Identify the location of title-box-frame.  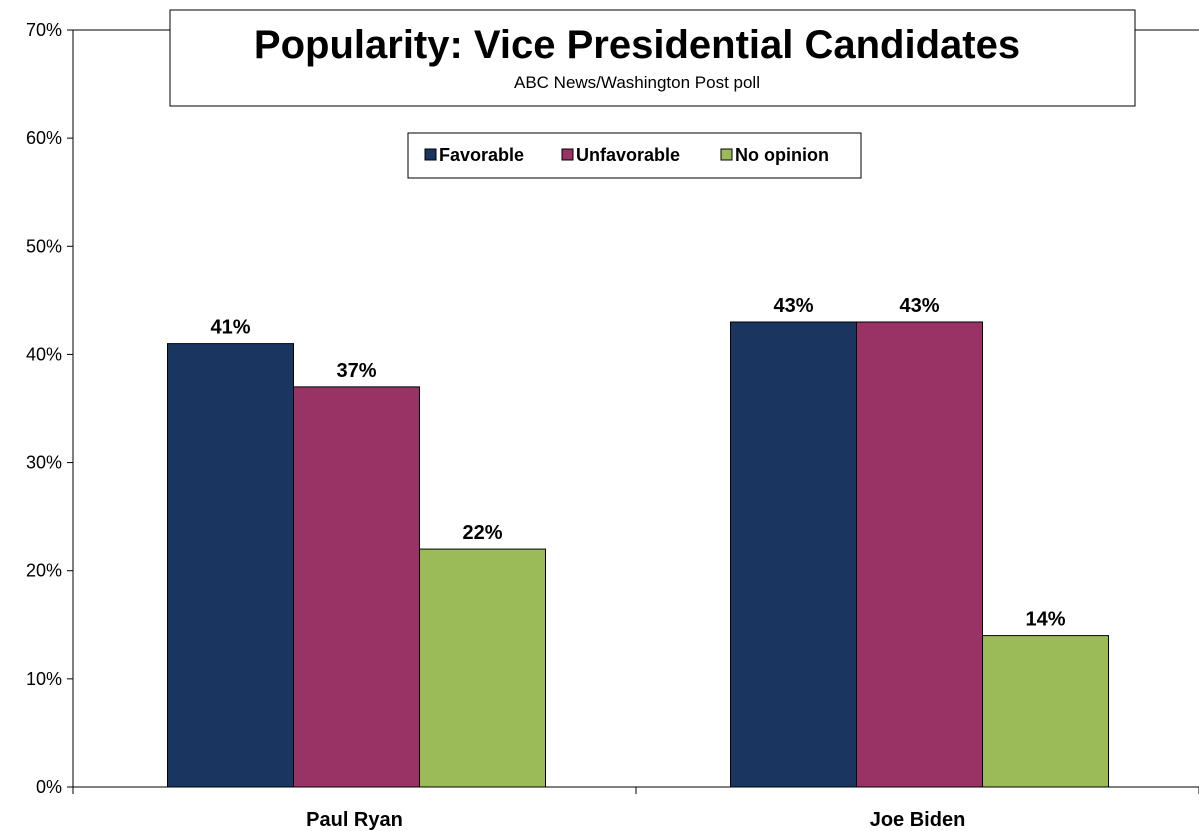
(652, 58).